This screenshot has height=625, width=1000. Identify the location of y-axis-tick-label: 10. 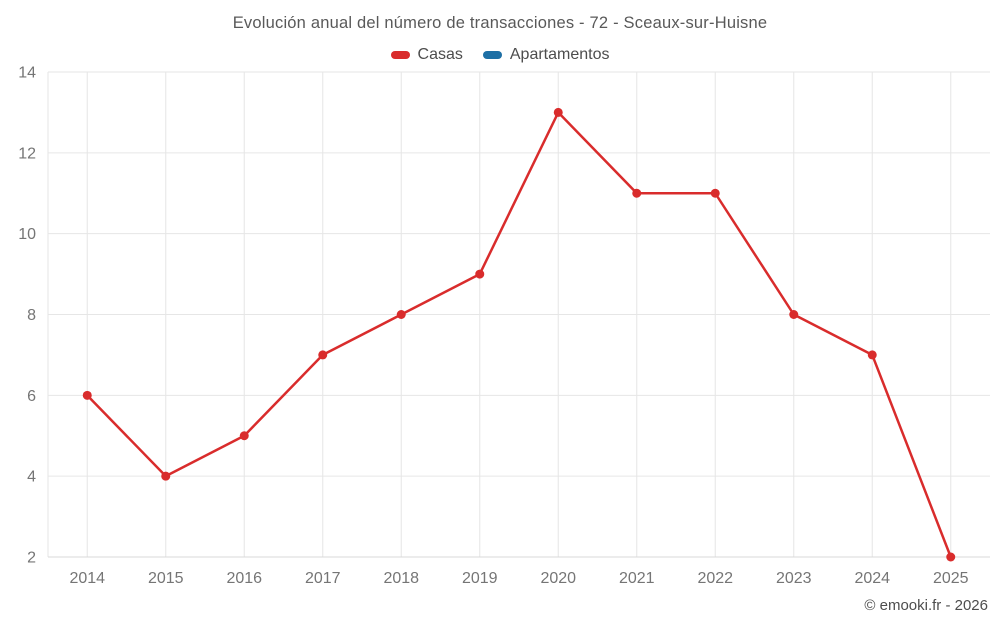
(27, 234).